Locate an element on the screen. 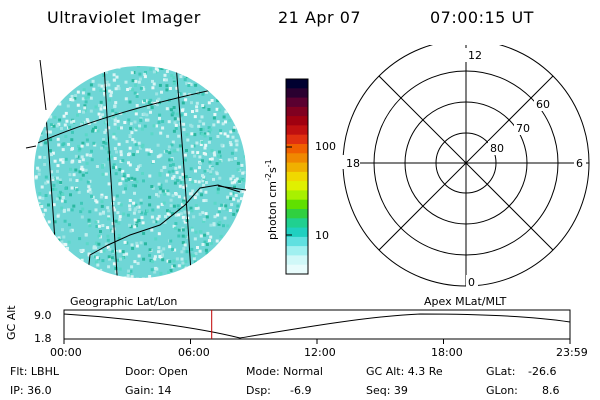 This screenshot has height=400, width=600. altitude-timeline: GC Alt 9.0 1.8 is located at coordinates (288, 325).